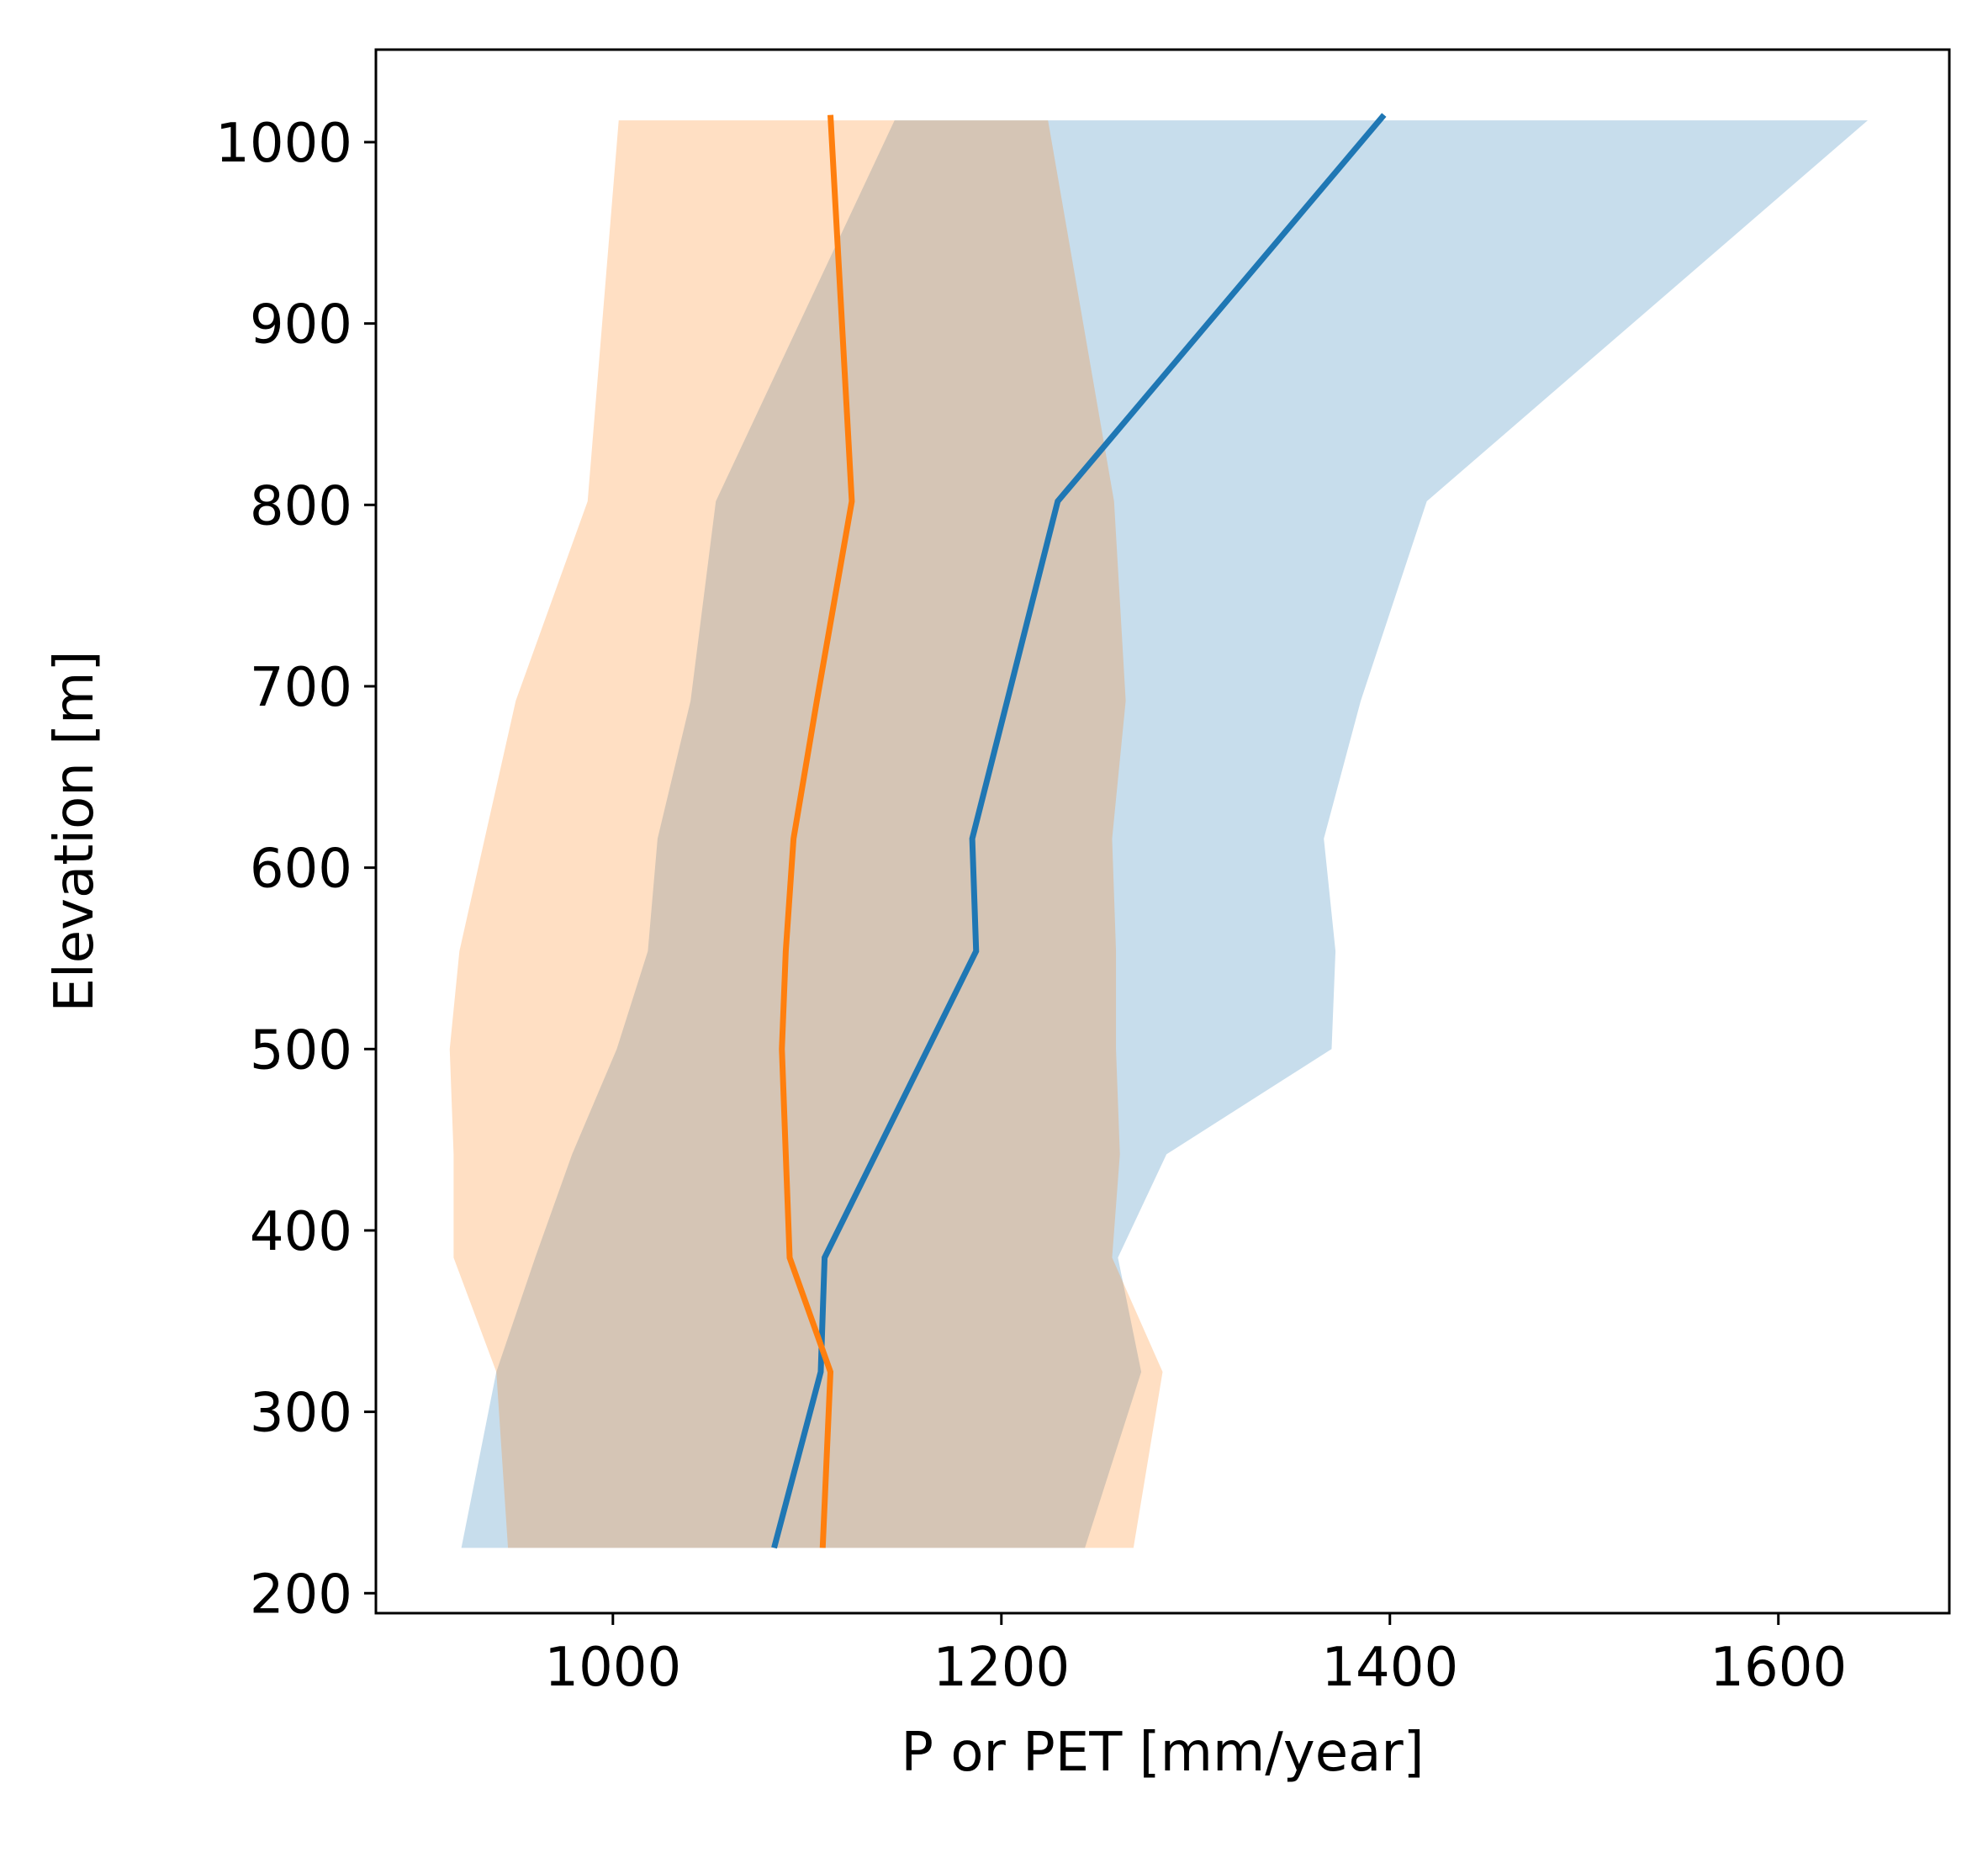  I want to click on y-tick-label: 900, so click(301, 325).